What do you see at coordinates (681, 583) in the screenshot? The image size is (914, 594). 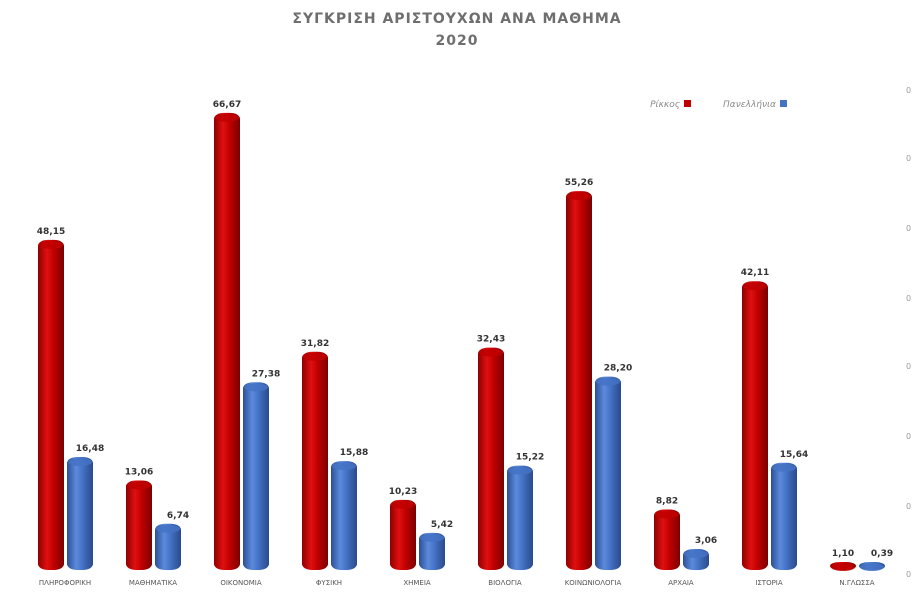 I see `category-label: ΑΡΧΑΙΑ` at bounding box center [681, 583].